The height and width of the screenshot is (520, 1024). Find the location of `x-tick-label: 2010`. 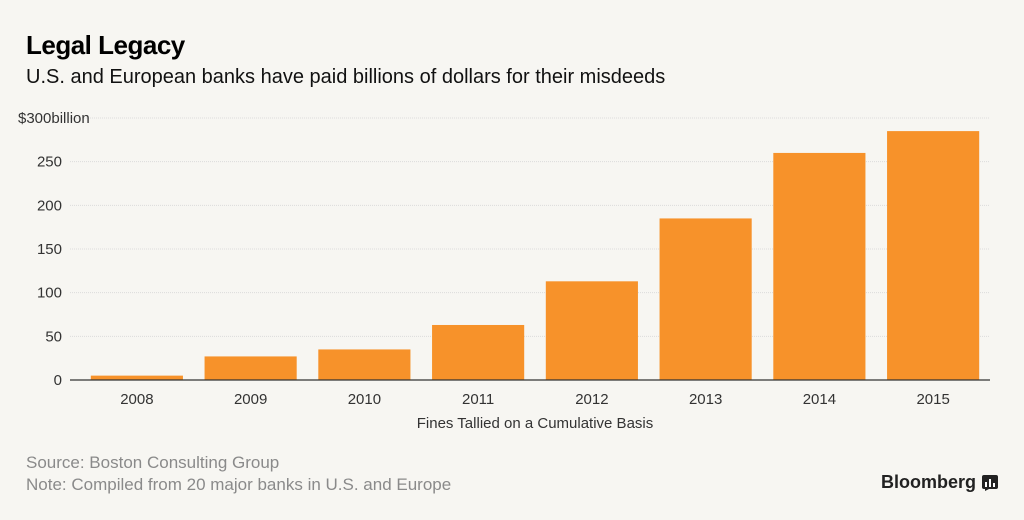

x-tick-label: 2010 is located at coordinates (364, 399).